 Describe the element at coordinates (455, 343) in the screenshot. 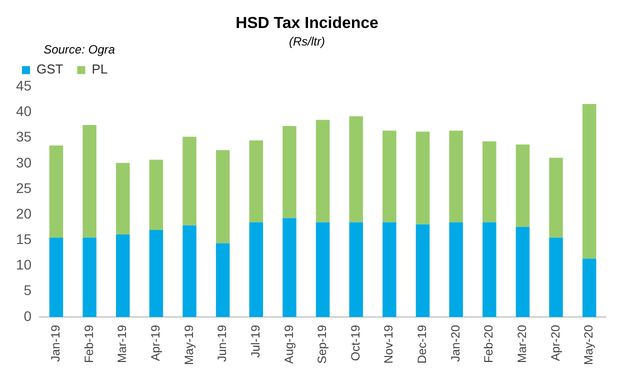

I see `x-tick-label: Jan-20` at that location.